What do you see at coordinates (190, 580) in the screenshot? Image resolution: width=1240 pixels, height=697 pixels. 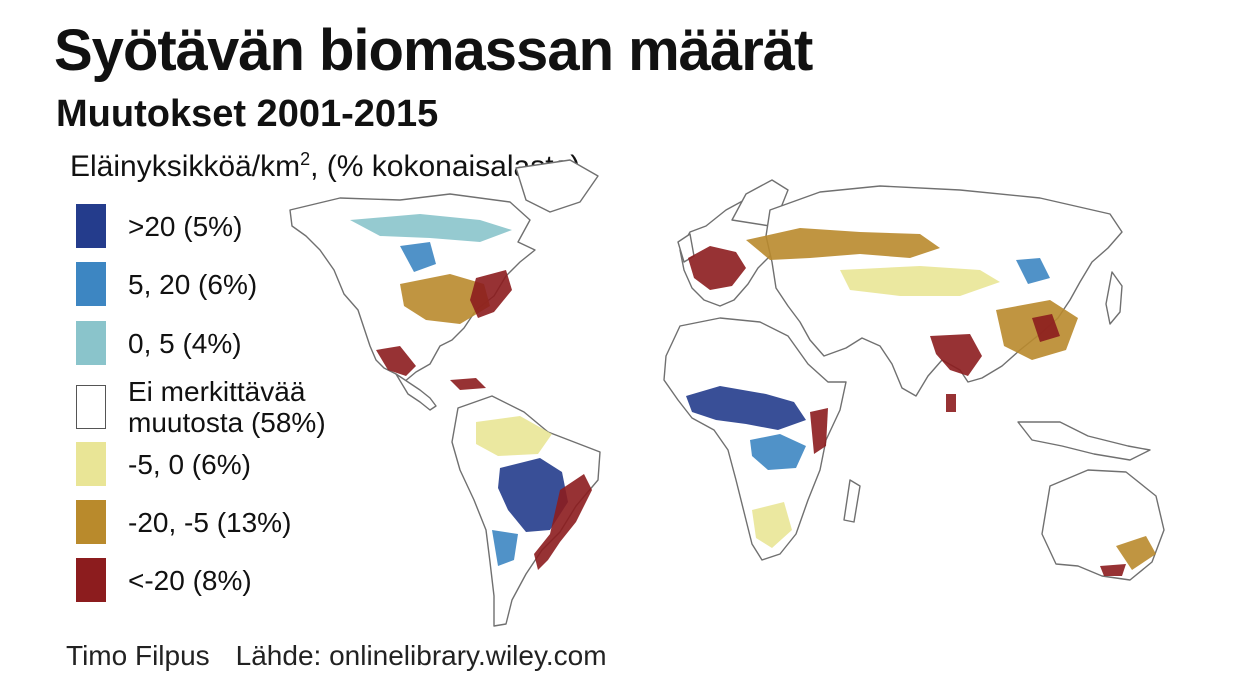 I see `legend-label-lt-m20: <-20 (8%)` at bounding box center [190, 580].